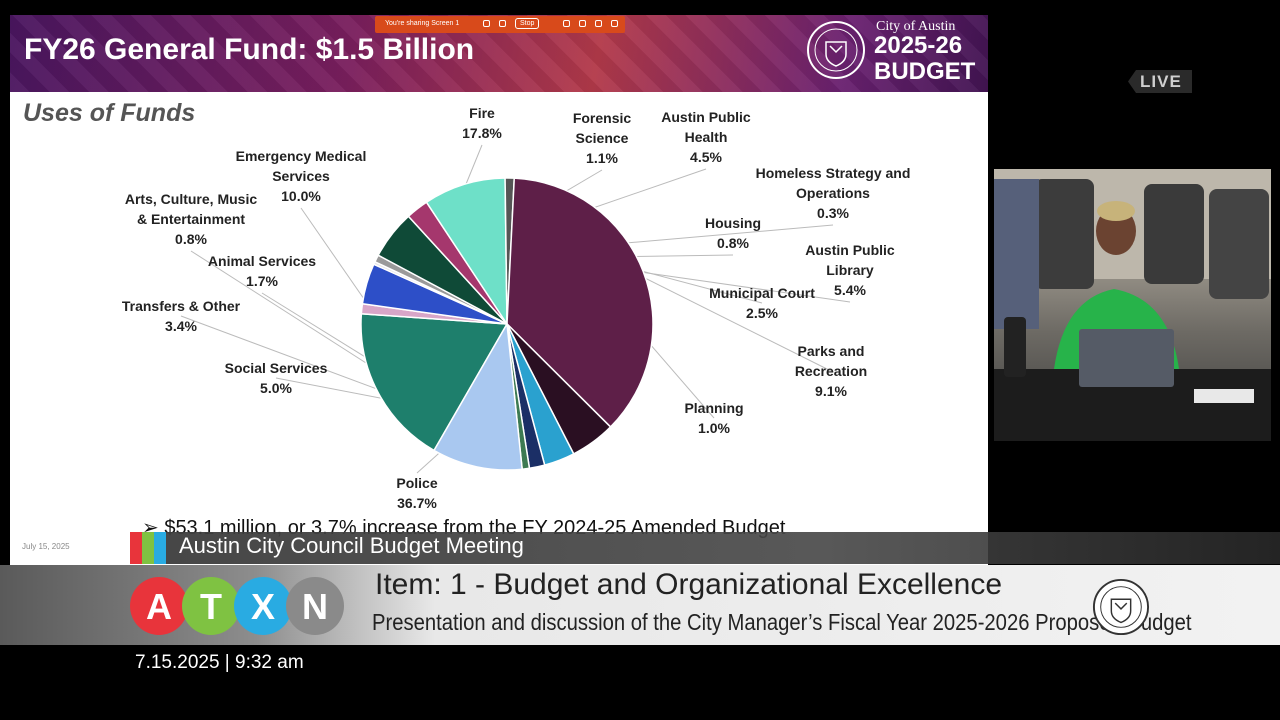 The height and width of the screenshot is (720, 1280). I want to click on pie-slice-police, so click(580, 303).